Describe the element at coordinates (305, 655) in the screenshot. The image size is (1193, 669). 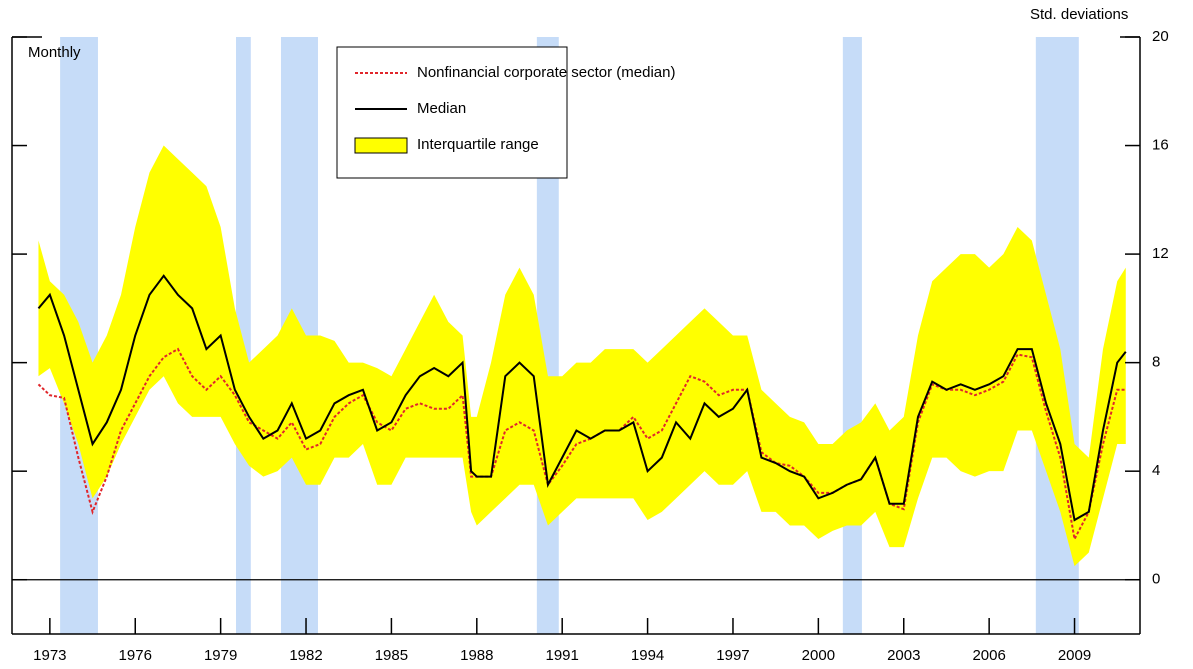
I see `x-tick-label: 1982` at that location.